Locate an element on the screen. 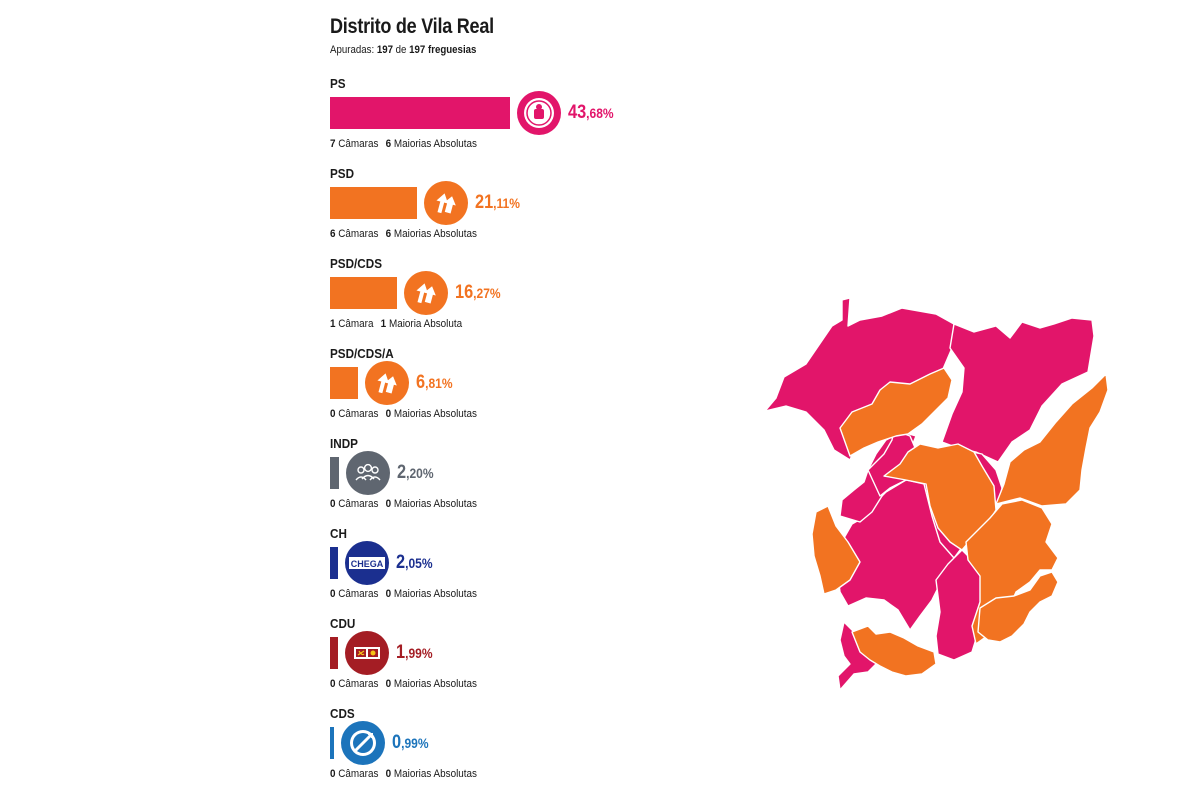 The image size is (1200, 793). vote-percentage: 1,99% is located at coordinates (414, 653).